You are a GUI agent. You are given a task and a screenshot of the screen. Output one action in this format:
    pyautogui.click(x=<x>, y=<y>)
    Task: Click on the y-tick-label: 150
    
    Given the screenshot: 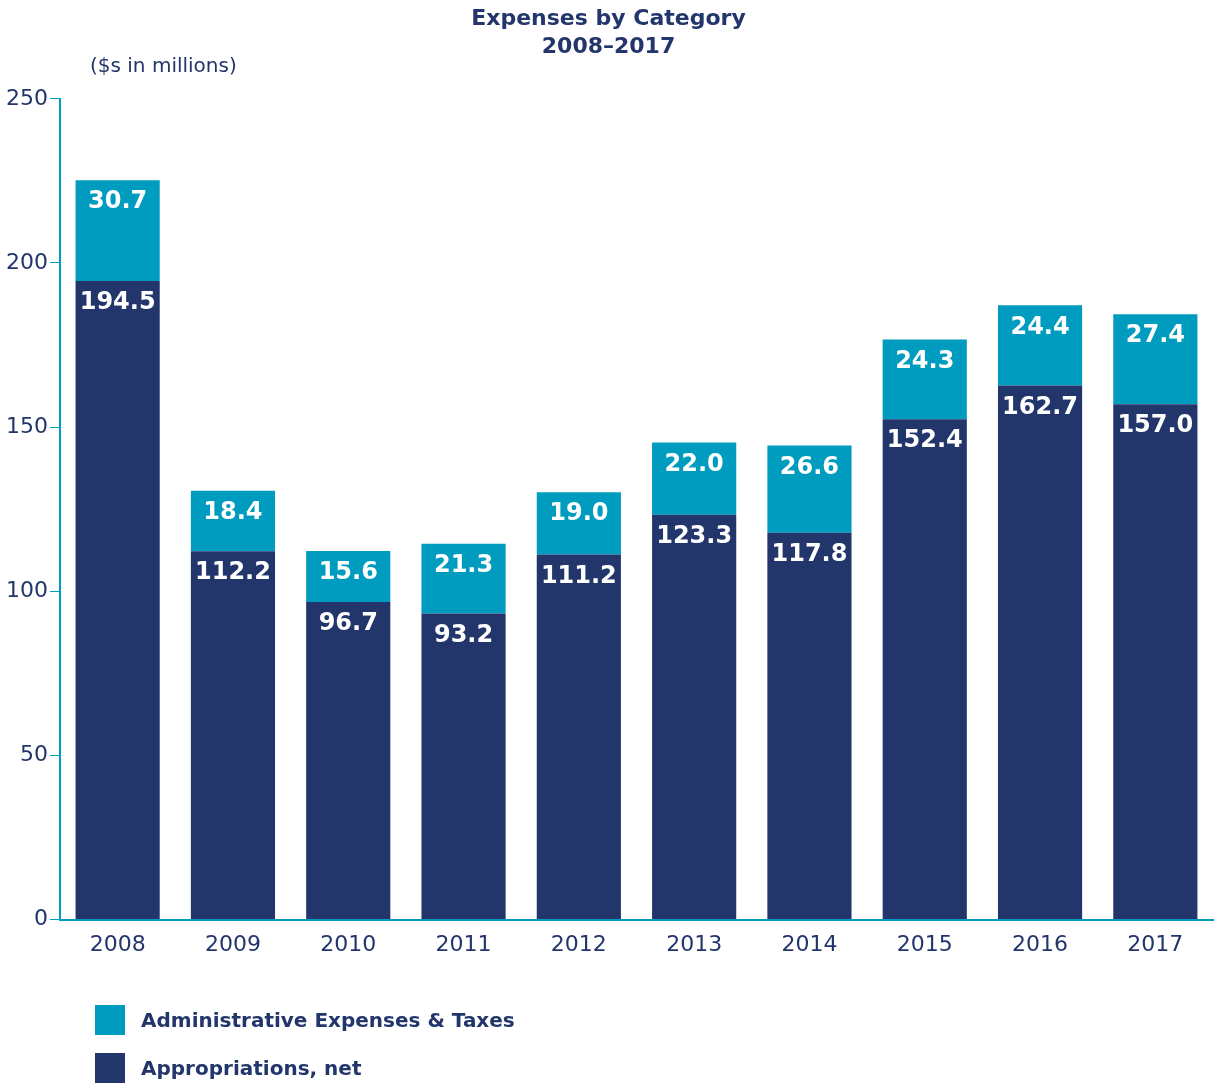 What is the action you would take?
    pyautogui.click(x=26, y=425)
    